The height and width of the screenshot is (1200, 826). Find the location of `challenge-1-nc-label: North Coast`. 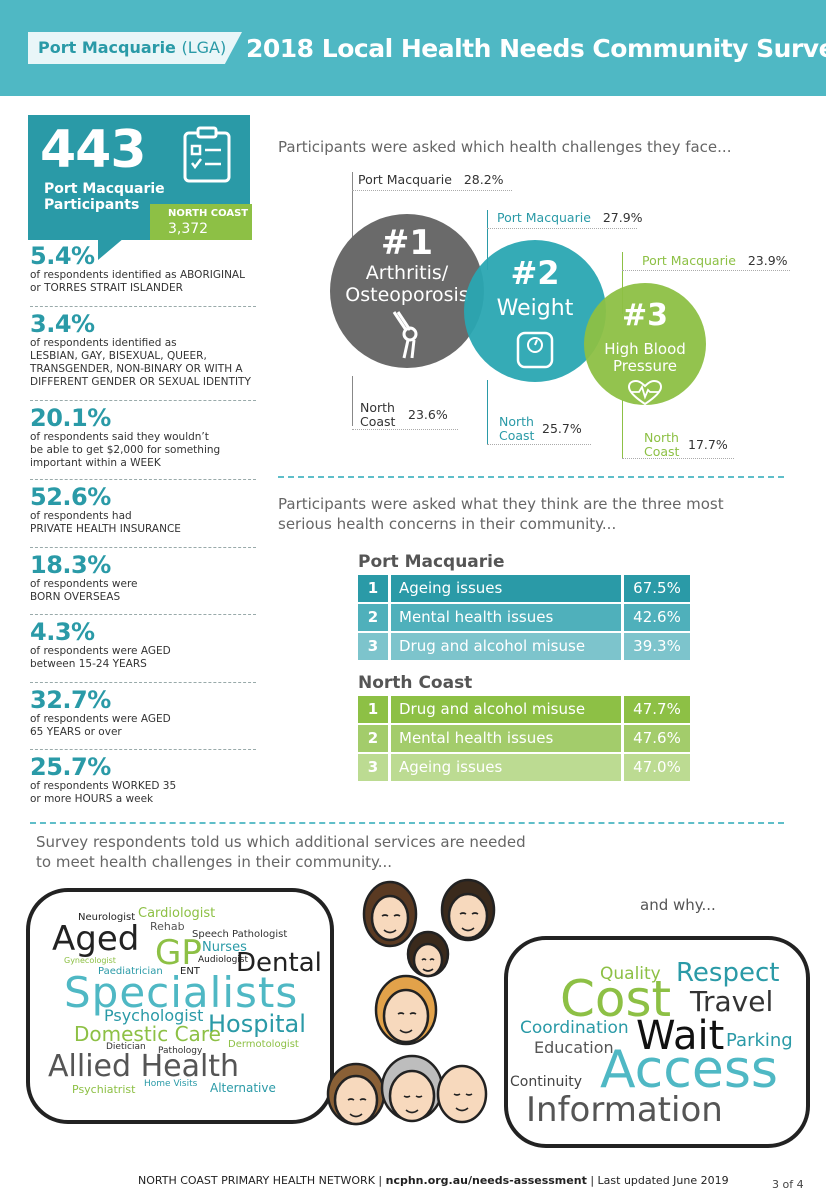

challenge-1-nc-label: North Coast is located at coordinates (378, 414).